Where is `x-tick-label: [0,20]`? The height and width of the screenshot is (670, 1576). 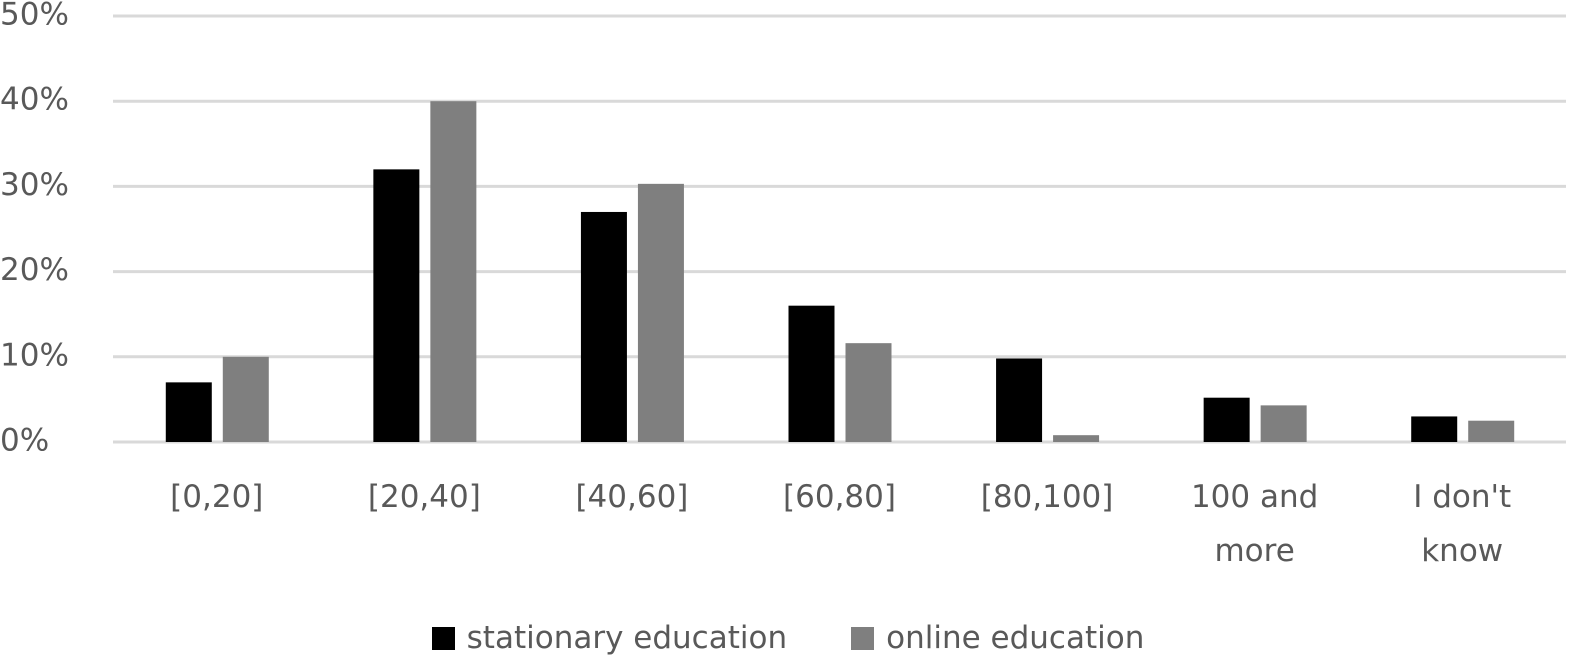 x-tick-label: [0,20] is located at coordinates (217, 497).